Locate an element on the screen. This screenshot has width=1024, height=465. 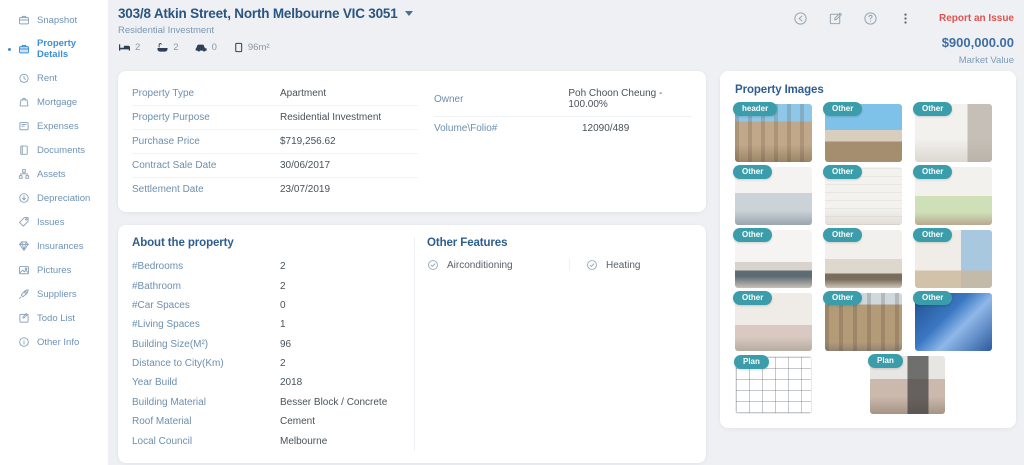
sidebar-item-property-details: Property Details is located at coordinates (54, 49).